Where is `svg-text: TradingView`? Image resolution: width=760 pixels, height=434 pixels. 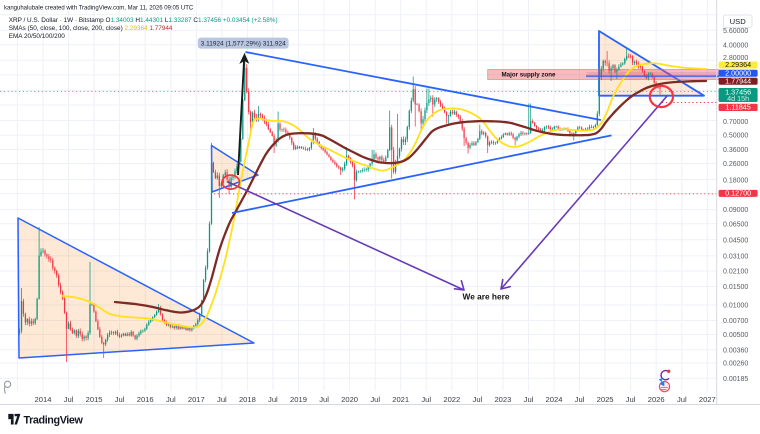
svg-text: TradingView is located at coordinates (54, 420).